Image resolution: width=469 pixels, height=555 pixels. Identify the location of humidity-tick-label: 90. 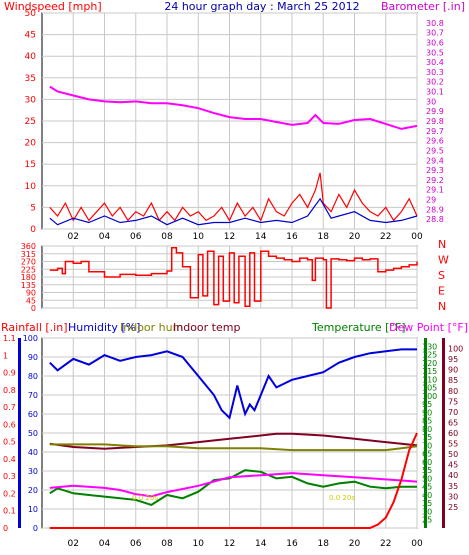
(33, 357).